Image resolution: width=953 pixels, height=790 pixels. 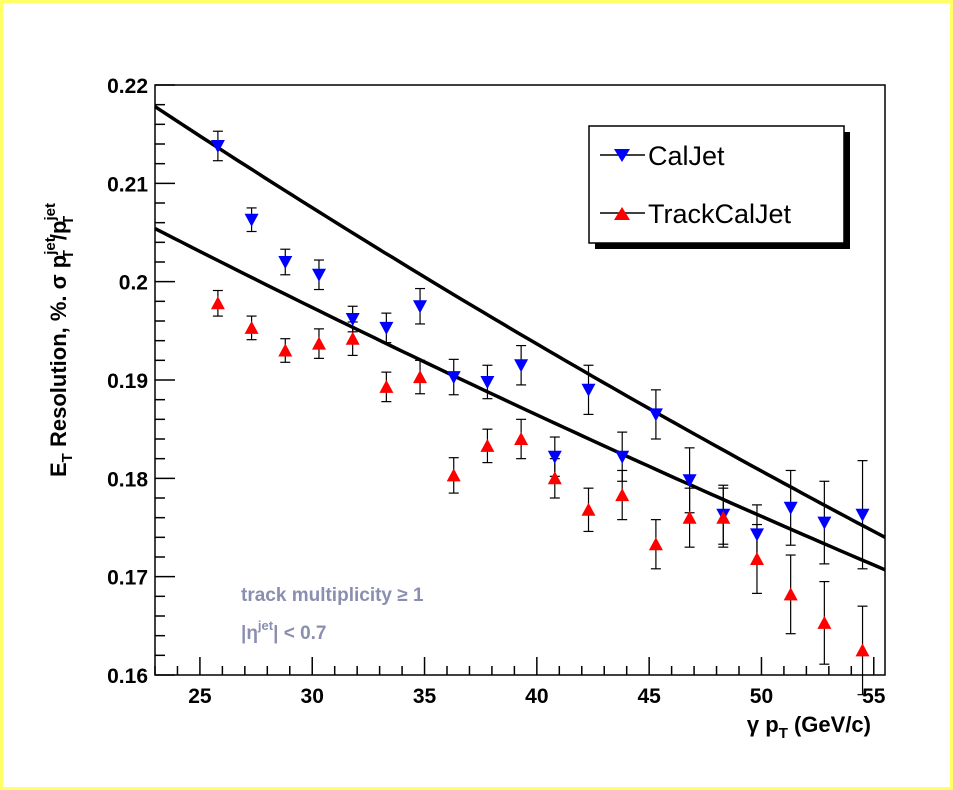 I want to click on y-tick-labels: 0.16 0.17 0.18 0.19 0.2 0.21 0.22, so click(x=127, y=381).